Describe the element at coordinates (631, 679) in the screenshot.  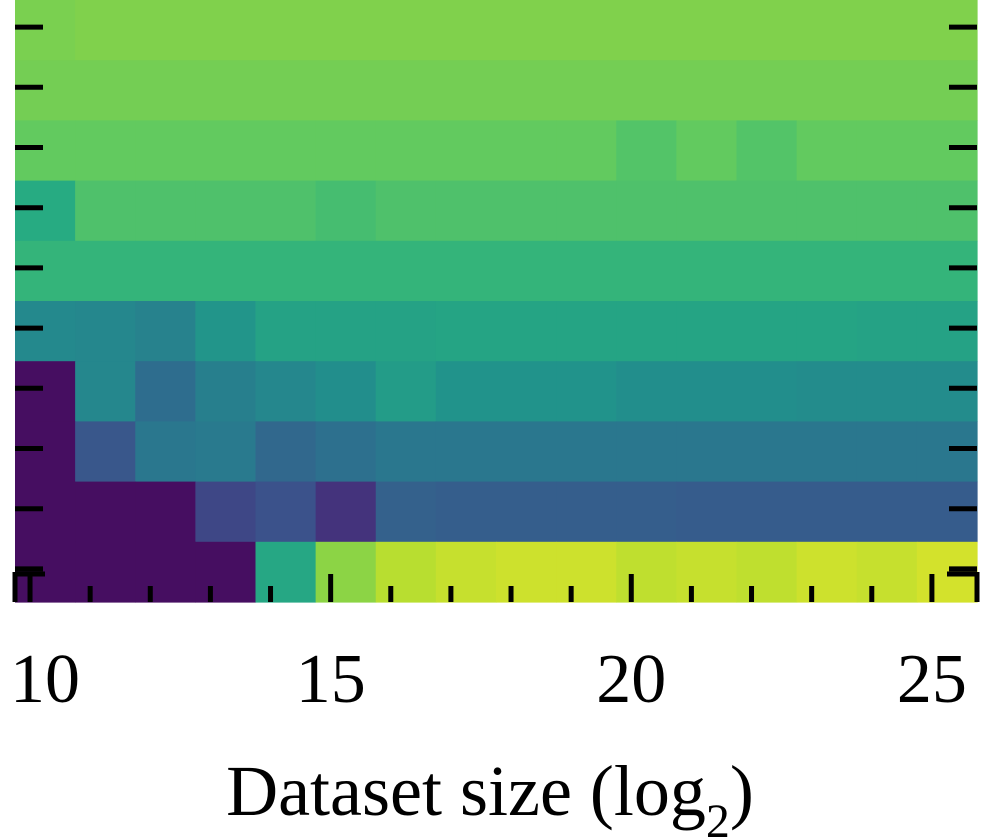
I see `x-tick-label: 20` at that location.